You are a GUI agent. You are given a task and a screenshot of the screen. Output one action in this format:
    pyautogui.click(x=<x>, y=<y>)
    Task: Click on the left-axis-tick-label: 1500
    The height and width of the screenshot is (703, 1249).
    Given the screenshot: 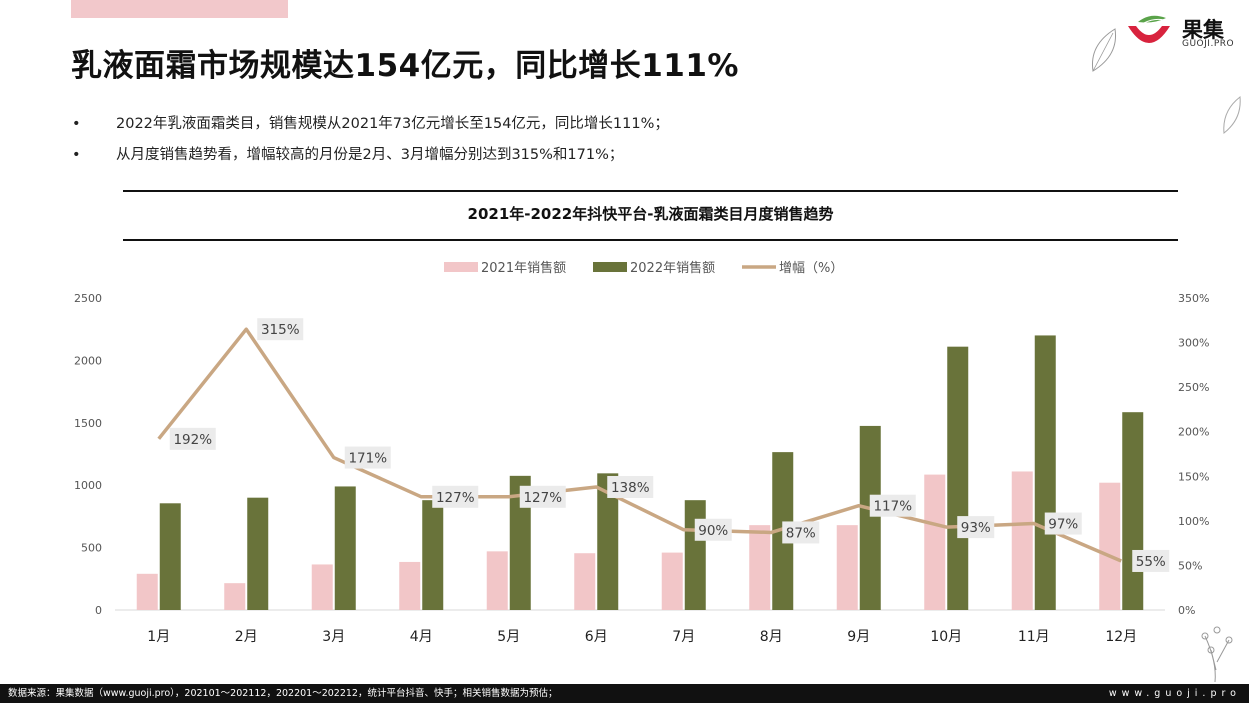 What is the action you would take?
    pyautogui.click(x=88, y=423)
    